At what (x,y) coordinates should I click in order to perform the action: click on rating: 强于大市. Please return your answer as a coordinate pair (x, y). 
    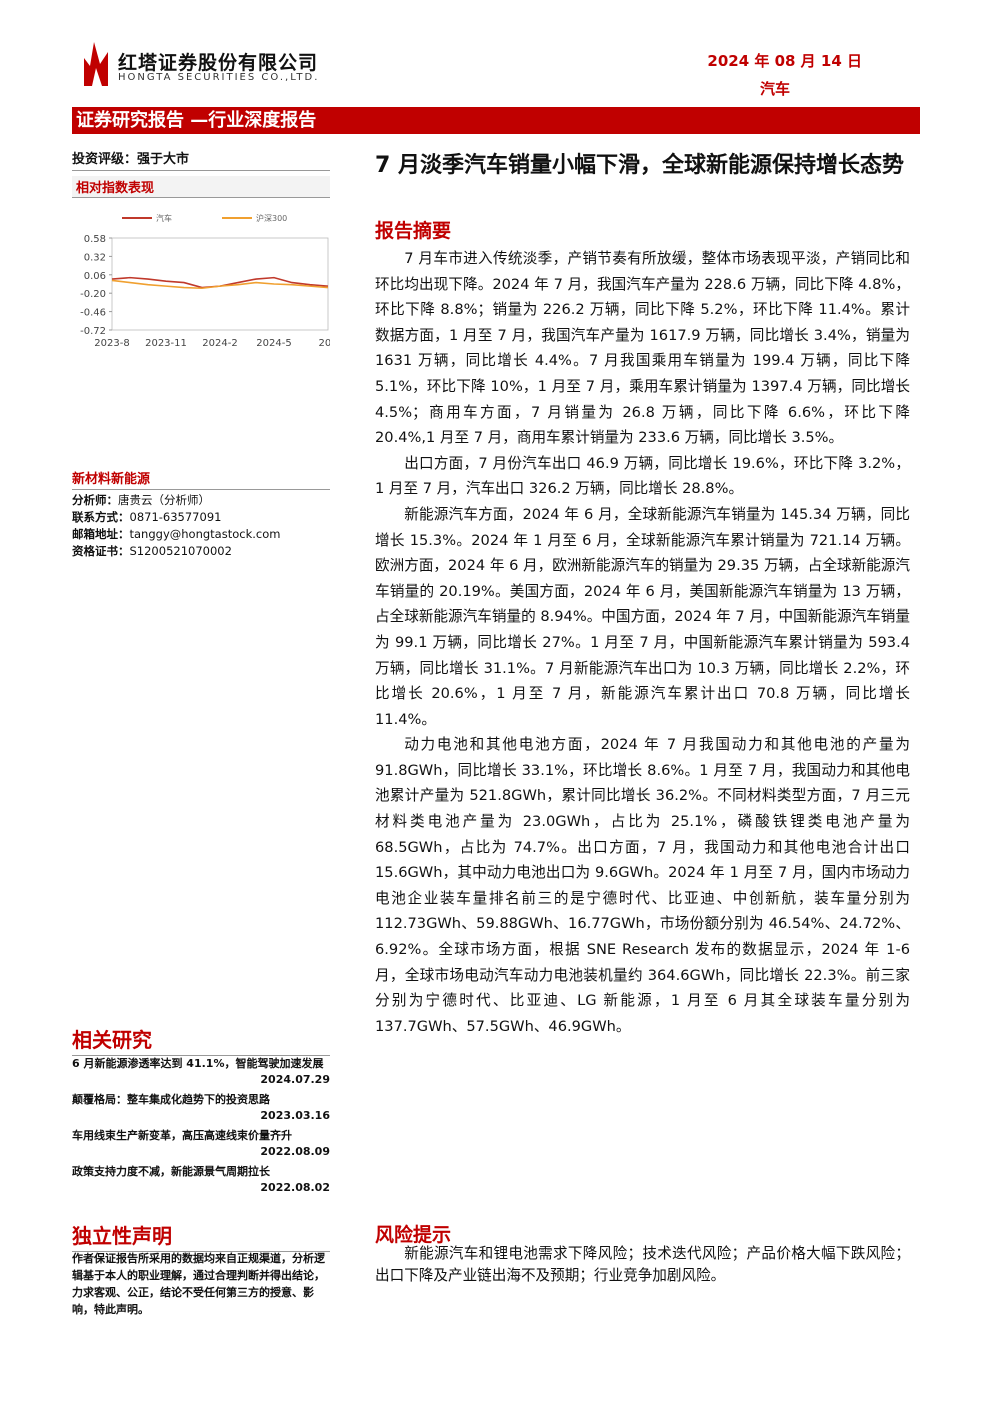
    Looking at the image, I should click on (163, 159).